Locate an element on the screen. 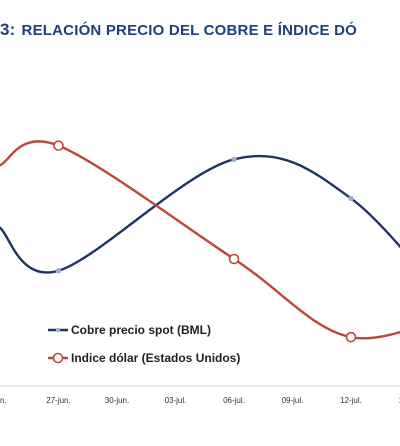  chart-title: 3: RELACIÓN PRECIO DEL COBRE E ÍNDICE DÓ is located at coordinates (178, 30).